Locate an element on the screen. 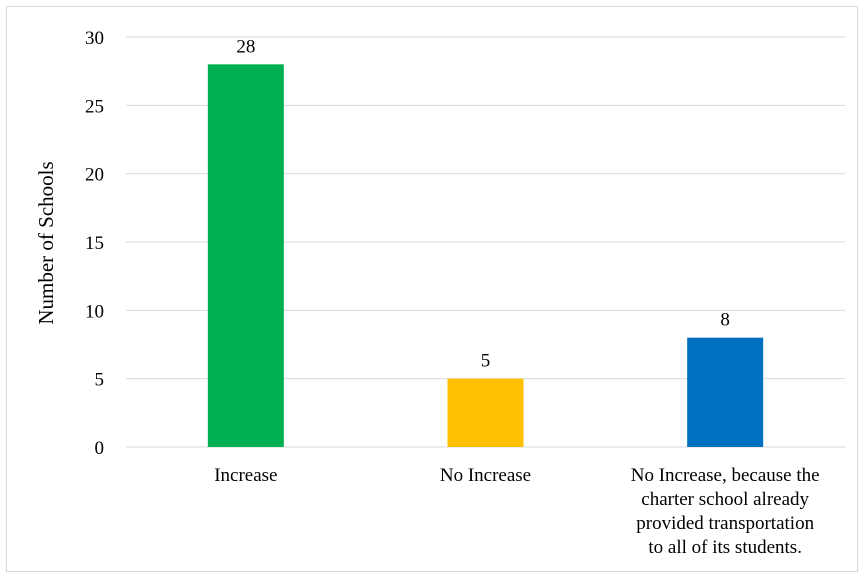 This screenshot has width=866, height=578. y-tick-label: 0 is located at coordinates (100, 448).